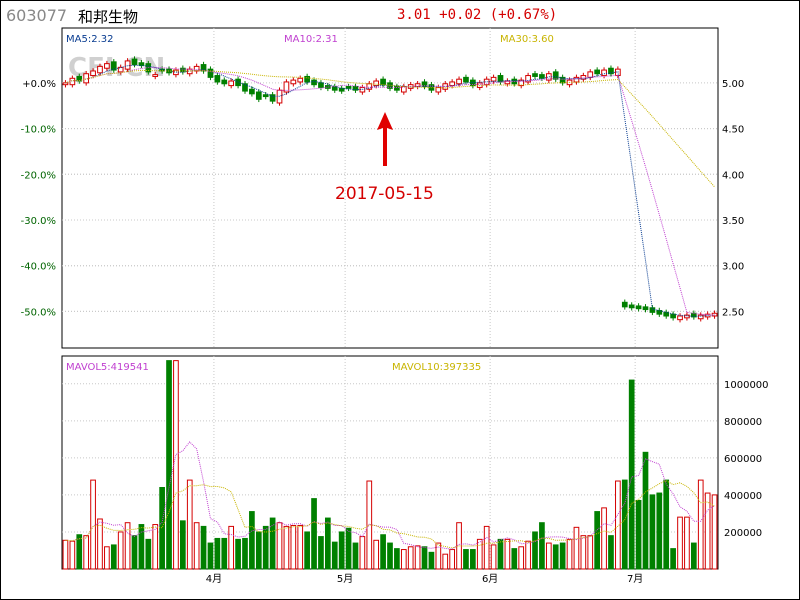 This screenshot has width=800, height=600. Describe the element at coordinates (733, 130) in the screenshot. I see `price-tick-label: 4.50` at that location.